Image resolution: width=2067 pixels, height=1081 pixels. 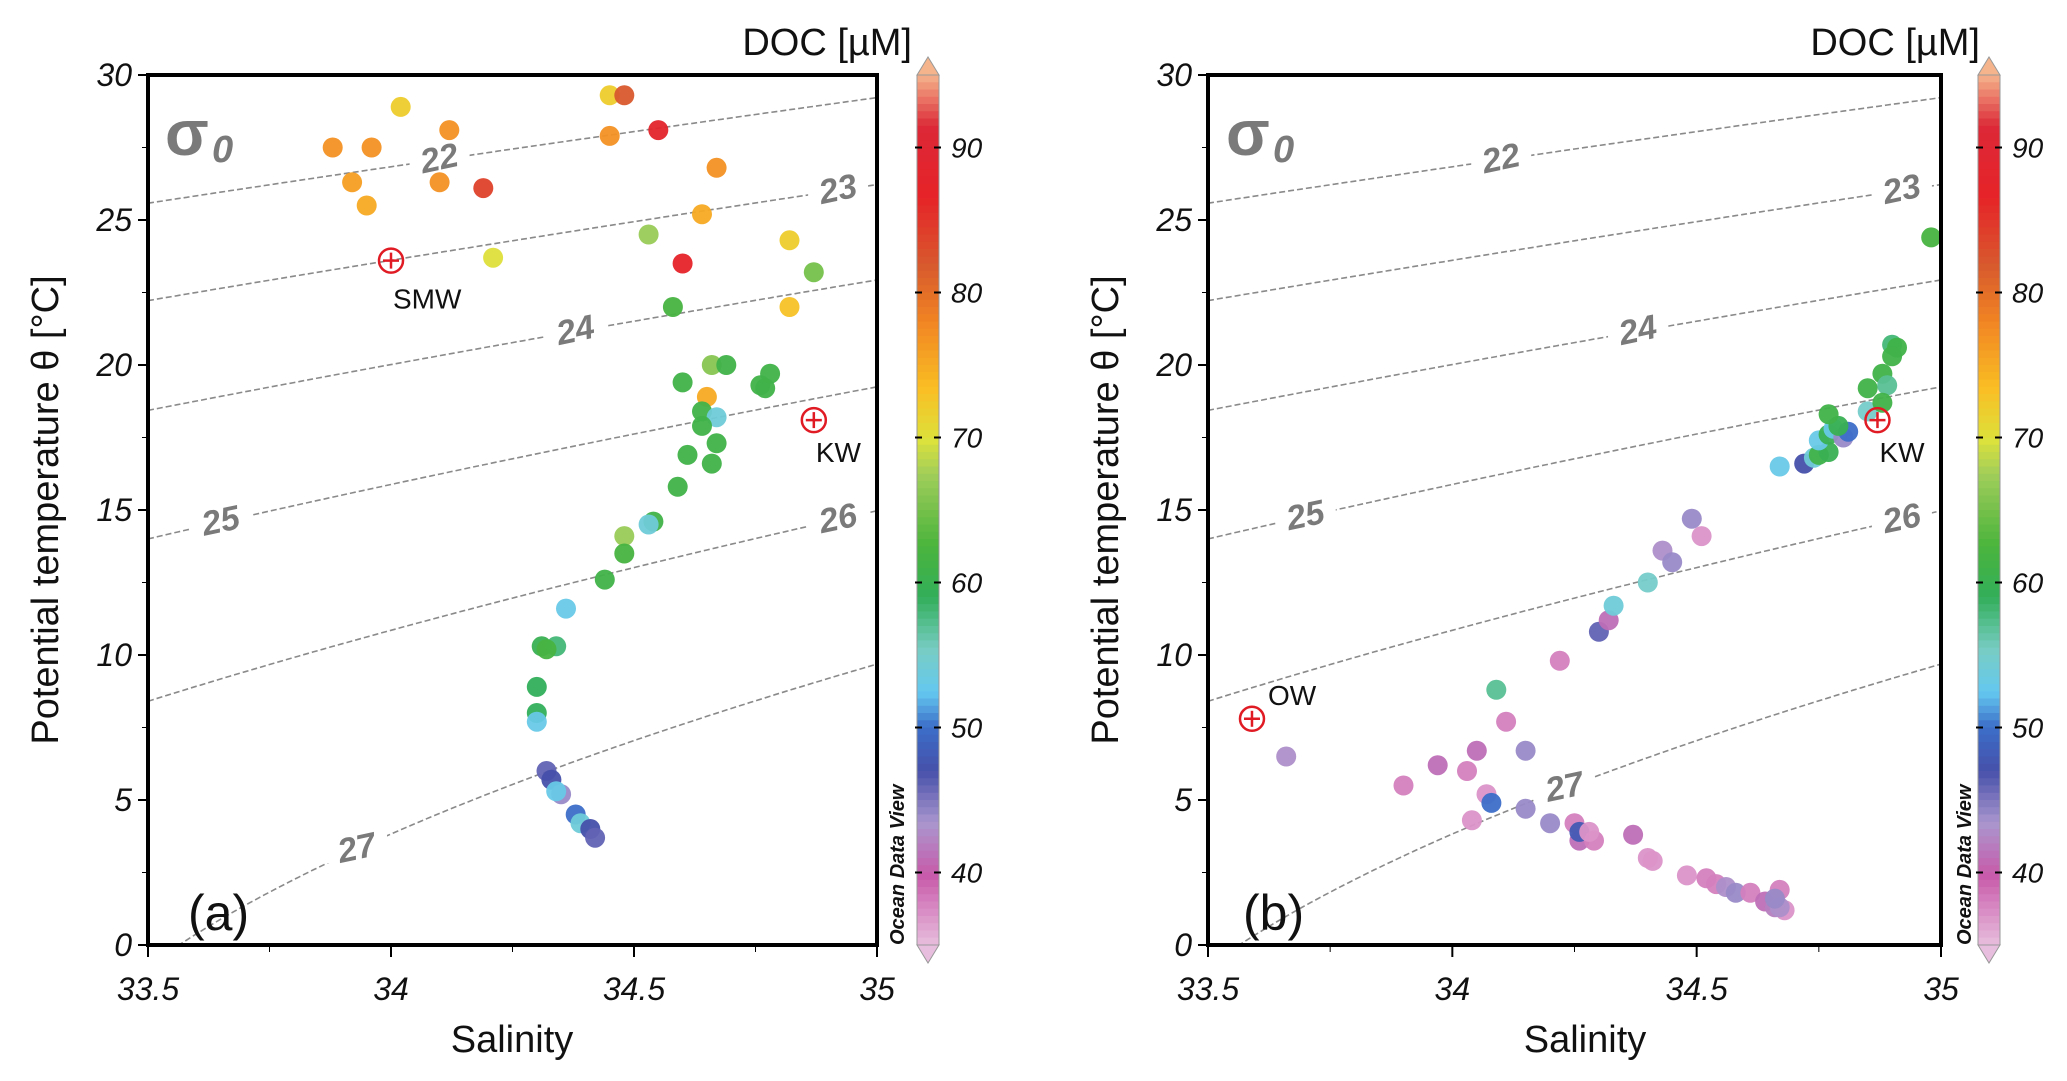 I want to click on colorbar-tick-label: 40, so click(x=967, y=873).